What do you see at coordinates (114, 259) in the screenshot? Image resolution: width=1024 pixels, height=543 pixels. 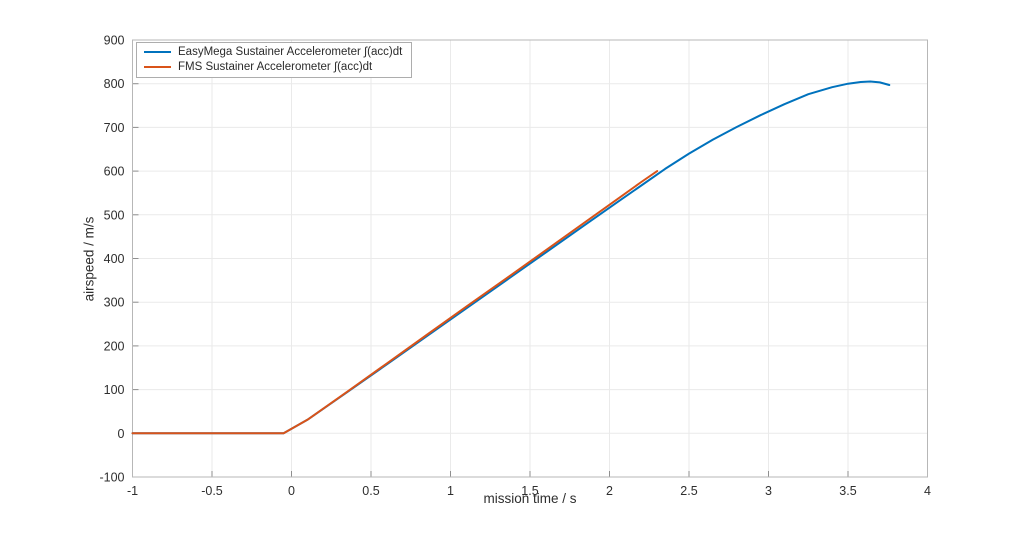 I see `y-tick-label: 400` at bounding box center [114, 259].